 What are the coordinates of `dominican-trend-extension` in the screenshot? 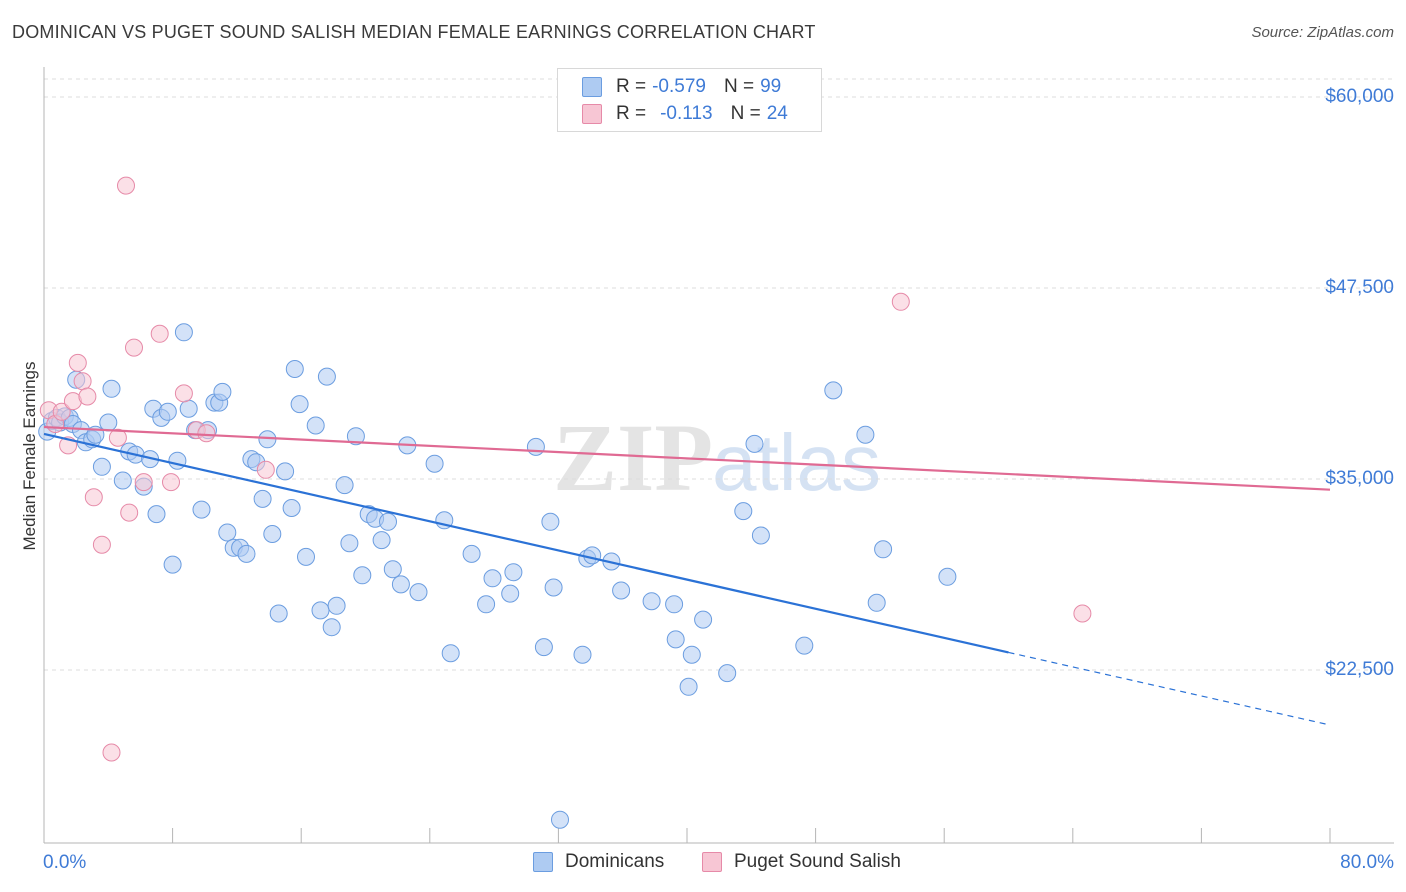 It's located at (1169, 688).